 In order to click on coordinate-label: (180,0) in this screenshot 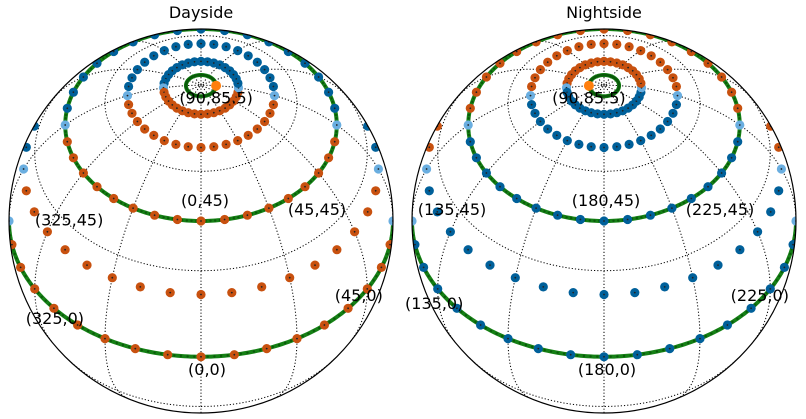, I will do `click(607, 369)`.